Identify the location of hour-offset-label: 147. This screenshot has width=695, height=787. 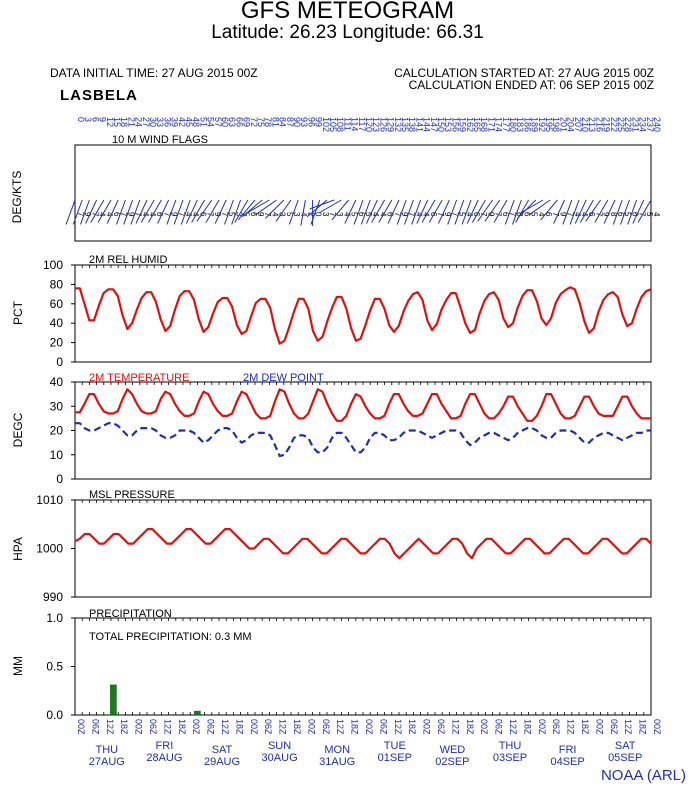
(434, 124).